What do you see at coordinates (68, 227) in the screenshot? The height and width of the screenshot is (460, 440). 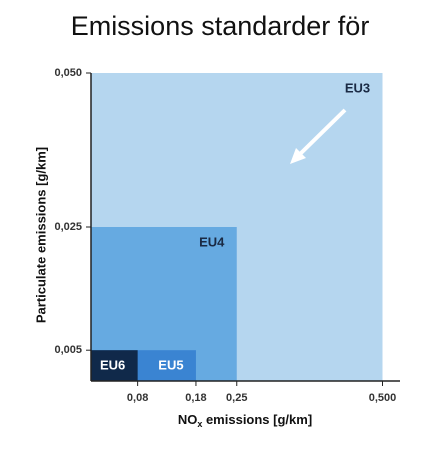 I see `y-tick-label: 0,025` at bounding box center [68, 227].